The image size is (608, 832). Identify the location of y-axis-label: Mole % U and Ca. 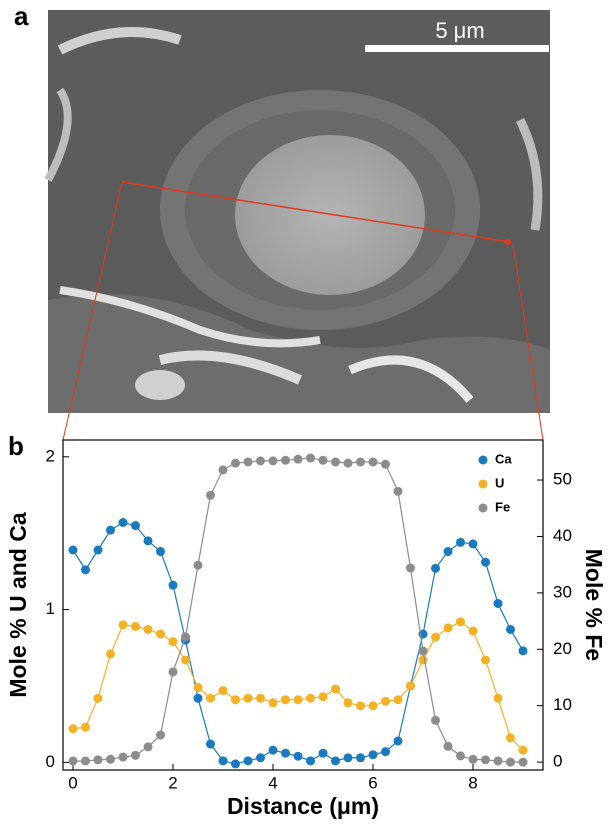
(18, 605).